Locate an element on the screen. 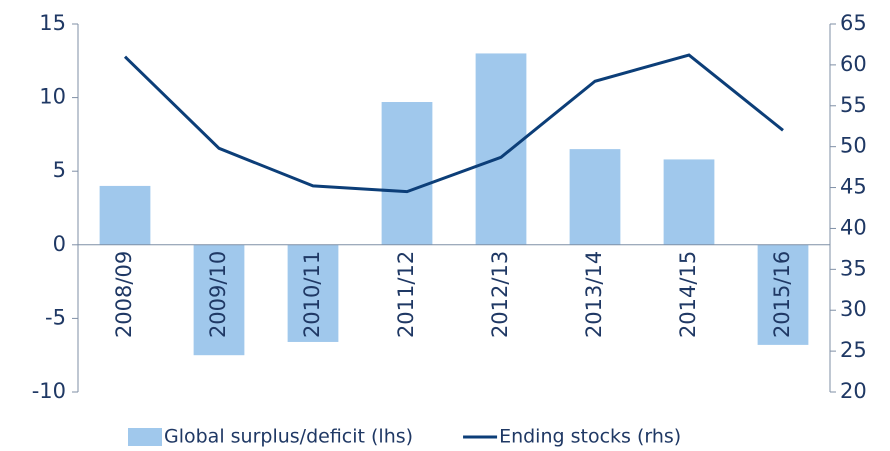 The image size is (890, 451). y2-tick-label: 65 is located at coordinates (853, 23).